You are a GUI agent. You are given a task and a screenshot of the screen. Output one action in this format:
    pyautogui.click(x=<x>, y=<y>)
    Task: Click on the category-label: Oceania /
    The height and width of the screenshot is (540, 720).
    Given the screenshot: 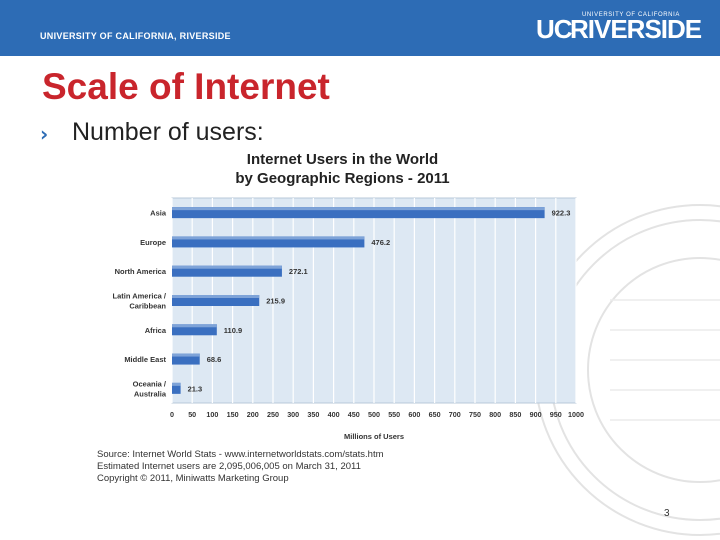 What is the action you would take?
    pyautogui.click(x=150, y=383)
    